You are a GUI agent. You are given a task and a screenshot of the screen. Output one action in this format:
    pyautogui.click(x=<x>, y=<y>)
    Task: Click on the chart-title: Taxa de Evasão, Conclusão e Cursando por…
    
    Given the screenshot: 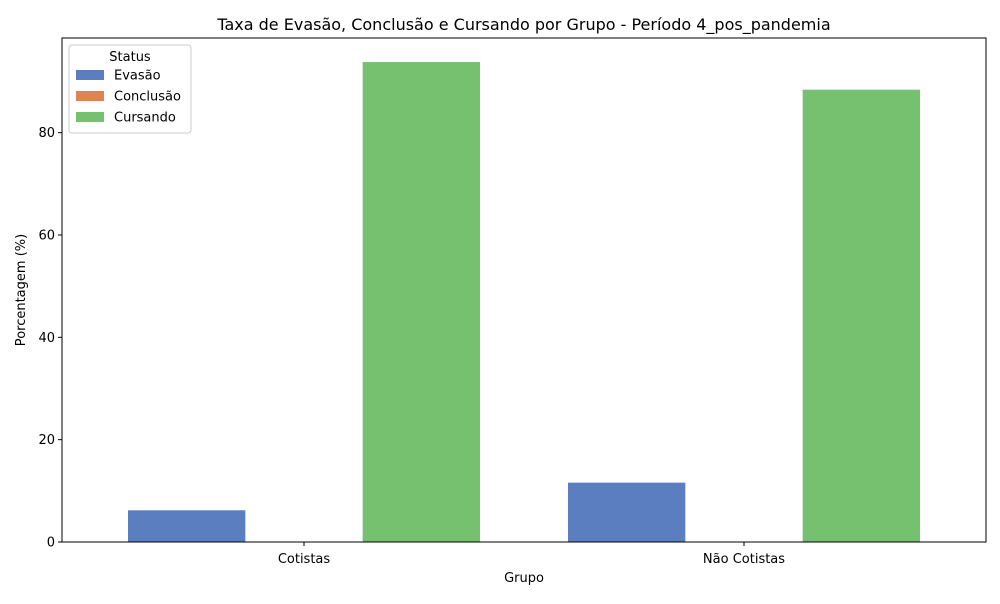 What is the action you would take?
    pyautogui.click(x=523, y=25)
    